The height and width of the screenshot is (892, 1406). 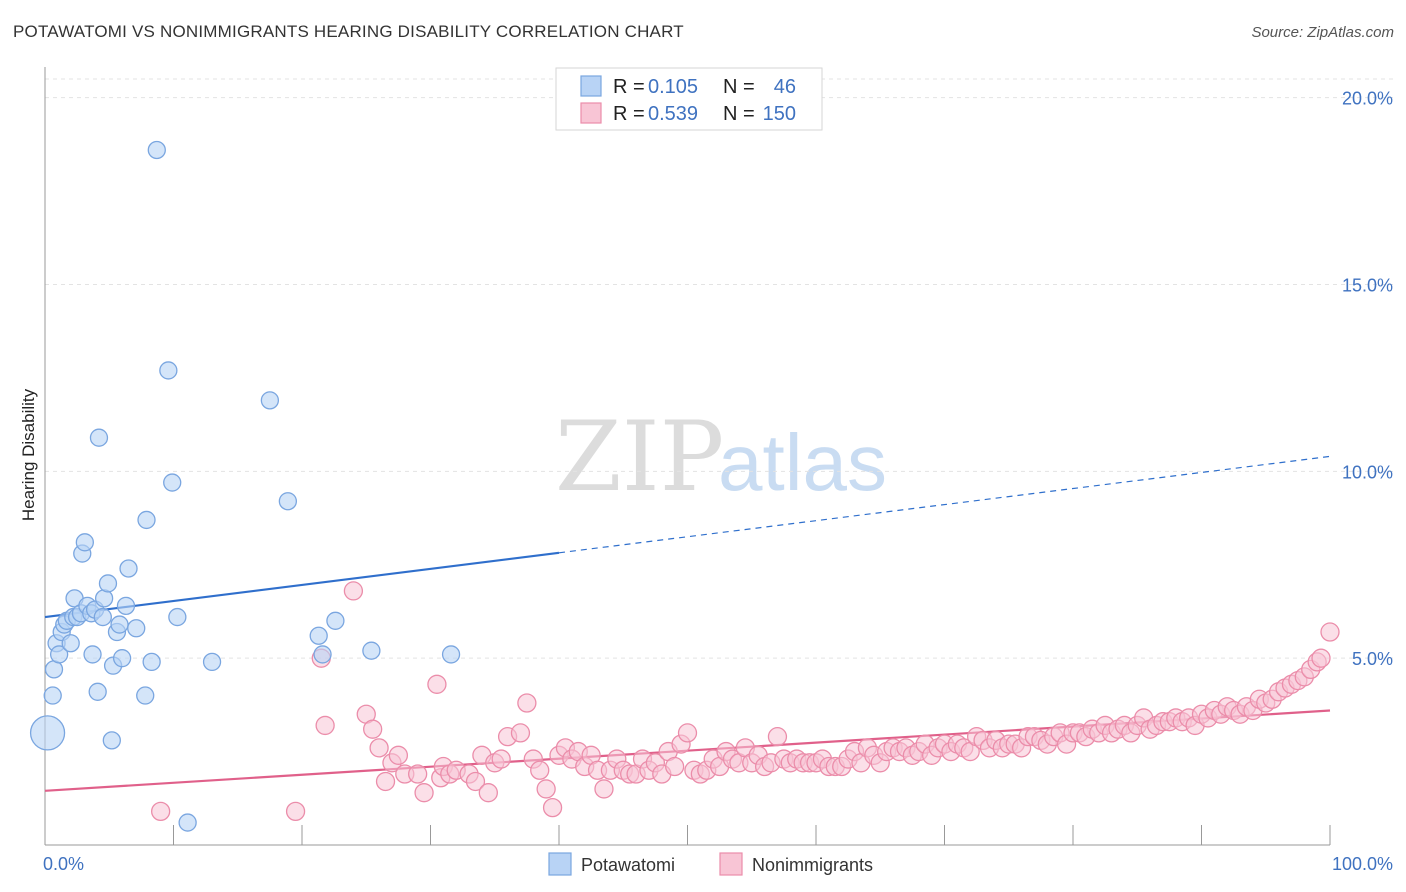 What do you see at coordinates (785, 87) in the screenshot?
I see `legend-n-value: 46` at bounding box center [785, 87].